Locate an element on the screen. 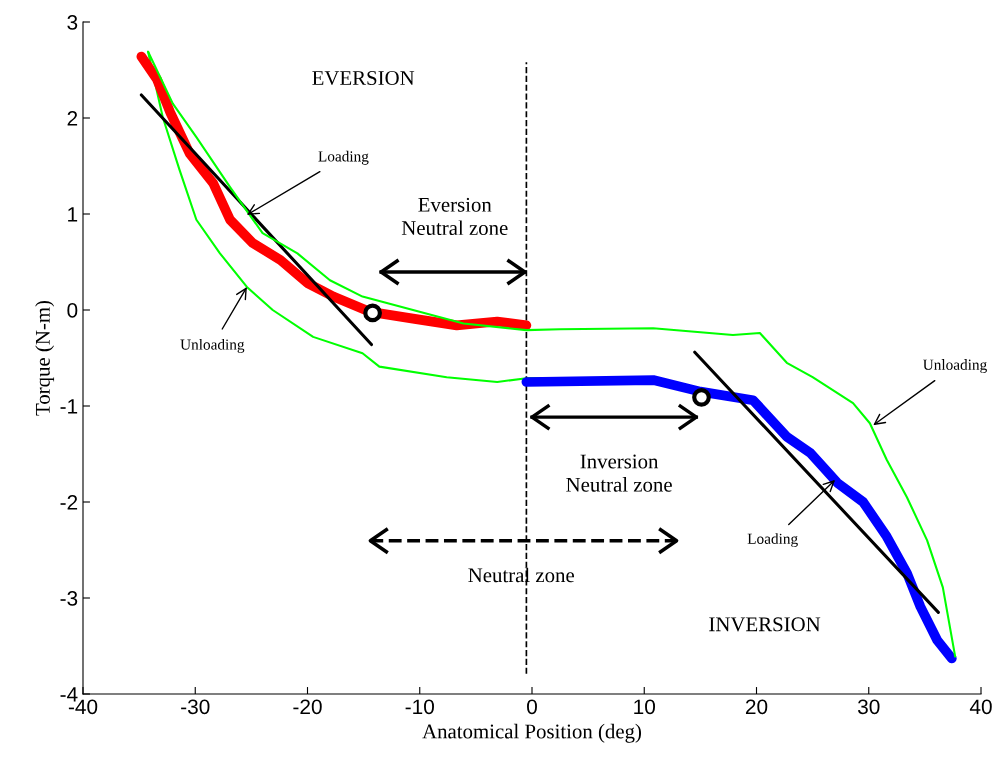  y-tick-label: 0 is located at coordinates (72, 310).